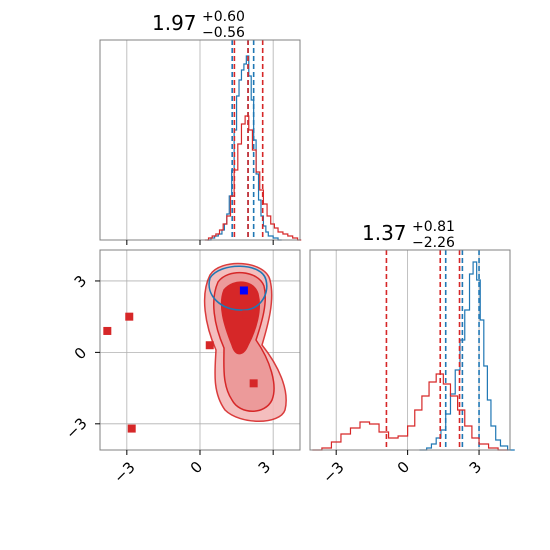 The width and height of the screenshot is (550, 550). What do you see at coordinates (198, 25) in the screenshot?
I see `panel1-title: 1.97 +0.60 −0.56` at bounding box center [198, 25].